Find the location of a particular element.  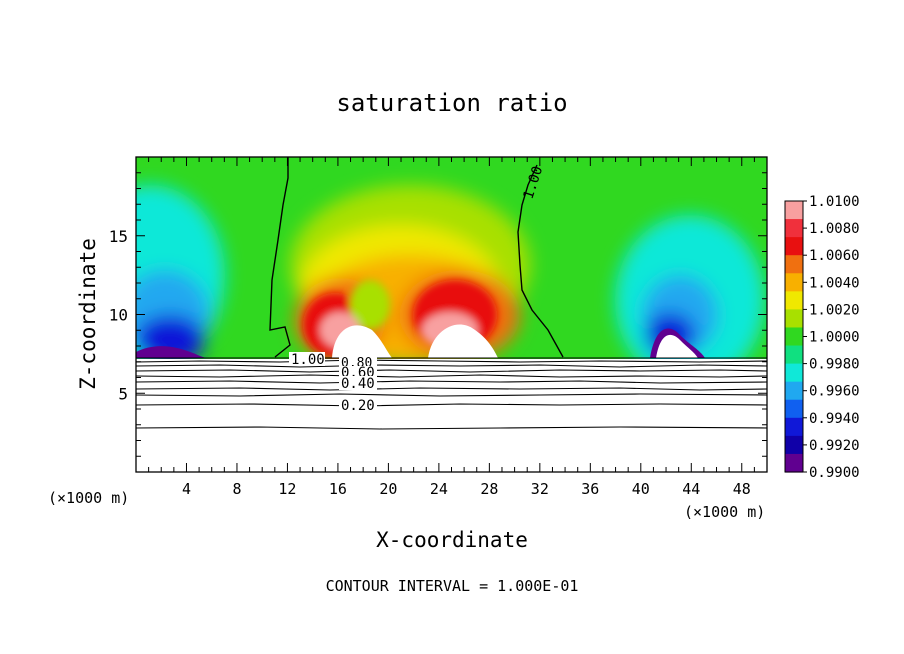

x-tick-label: 40 is located at coordinates (641, 489).